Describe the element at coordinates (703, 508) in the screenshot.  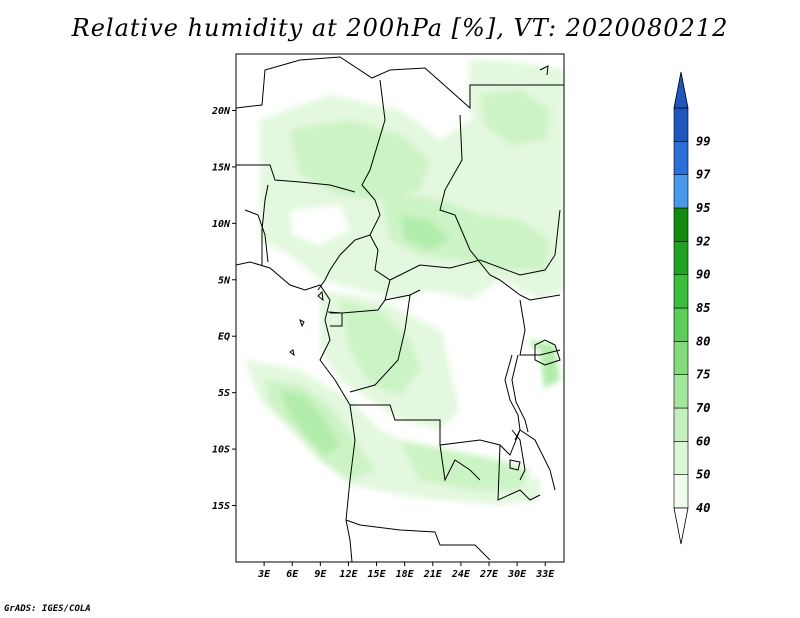
I see `colorbar-label: 40` at that location.